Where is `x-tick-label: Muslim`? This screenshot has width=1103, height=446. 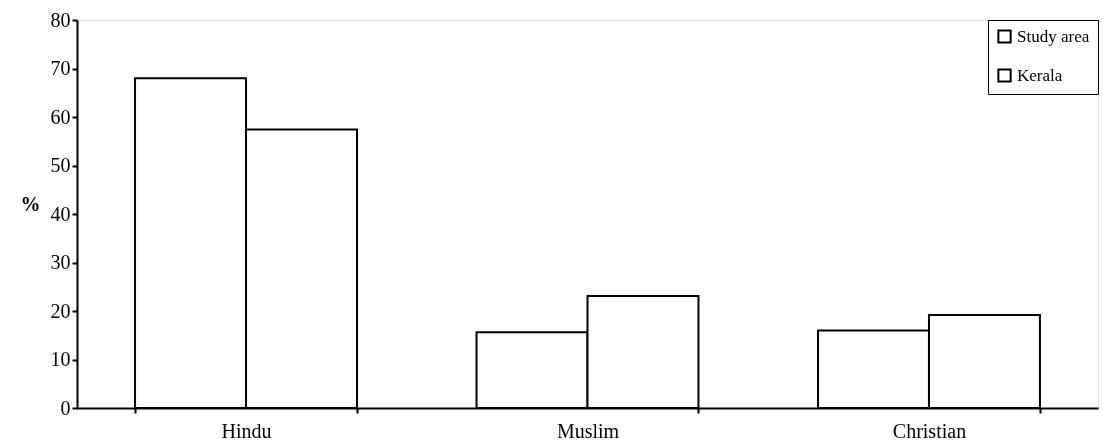
x-tick-label: Muslim is located at coordinates (588, 430).